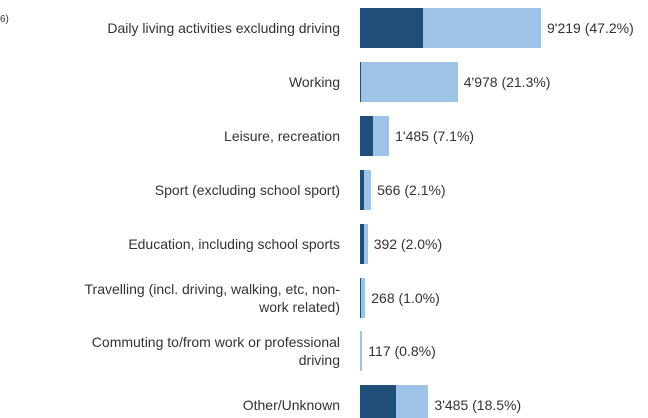 Image resolution: width=648 pixels, height=418 pixels. Describe the element at coordinates (4, 19) in the screenshot. I see `annotation: 6)` at that location.